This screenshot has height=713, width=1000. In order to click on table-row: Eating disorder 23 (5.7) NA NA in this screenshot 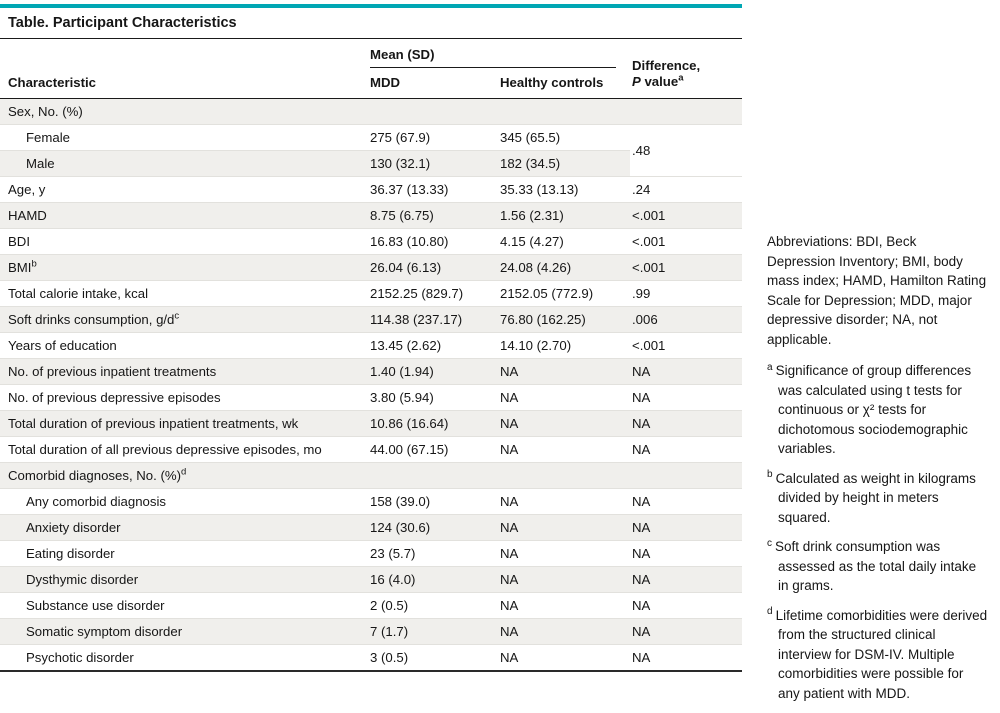, I will do `click(371, 553)`.